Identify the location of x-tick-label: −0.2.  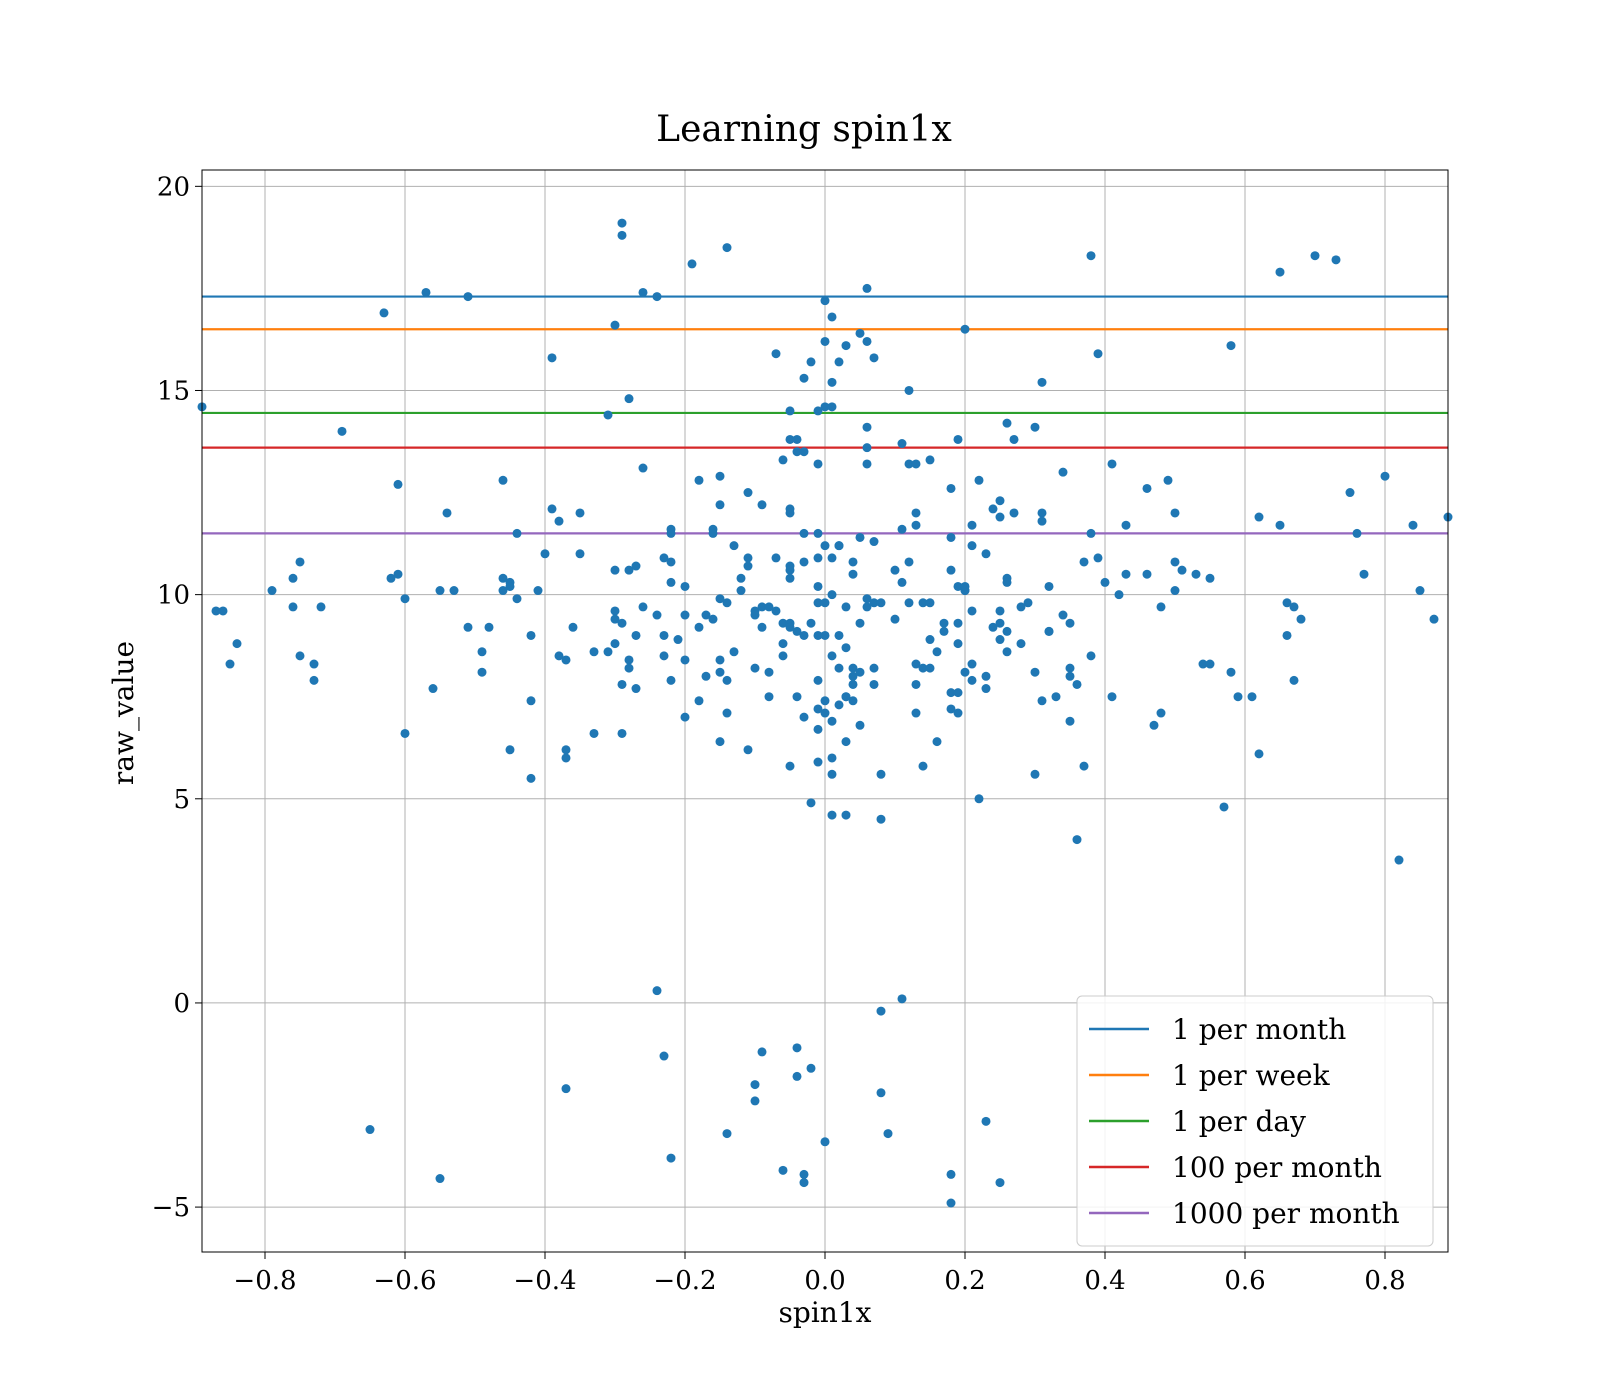
(684, 1281).